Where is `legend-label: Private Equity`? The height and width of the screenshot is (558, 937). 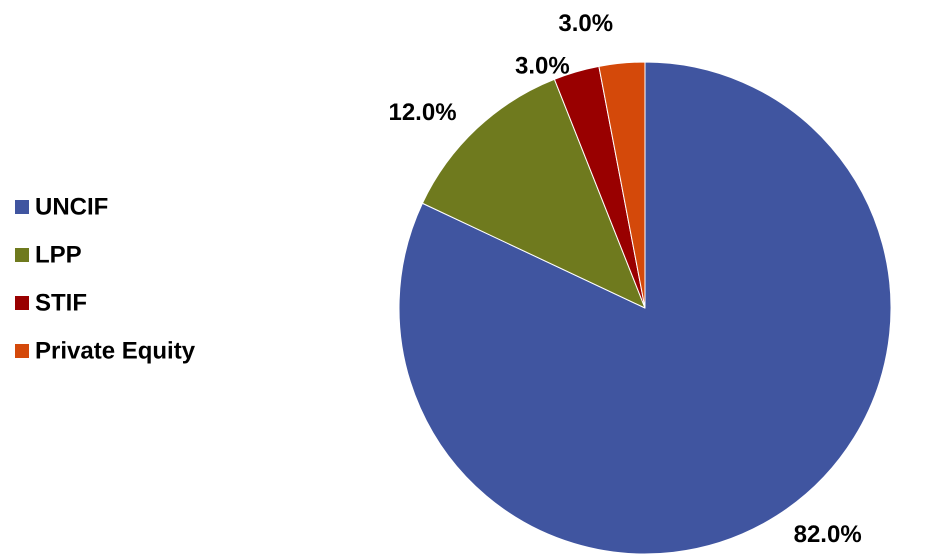
legend-label: Private Equity is located at coordinates (115, 351).